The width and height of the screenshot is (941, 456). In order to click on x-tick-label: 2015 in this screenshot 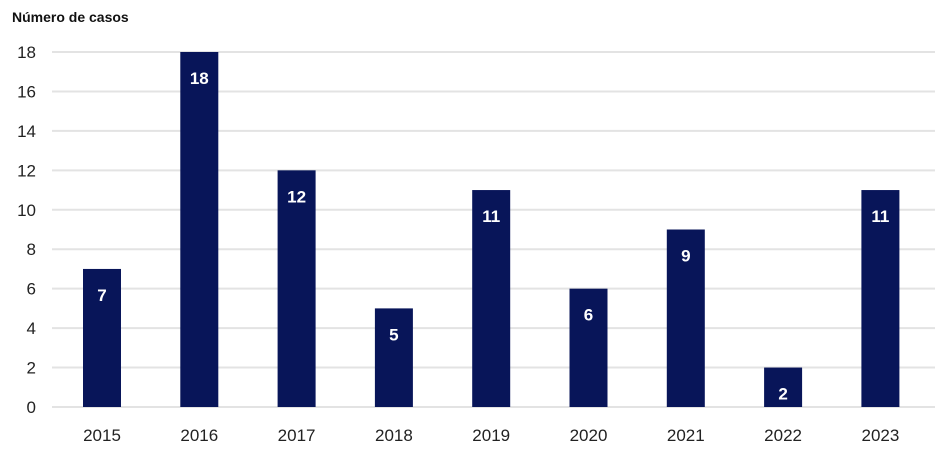, I will do `click(102, 435)`.